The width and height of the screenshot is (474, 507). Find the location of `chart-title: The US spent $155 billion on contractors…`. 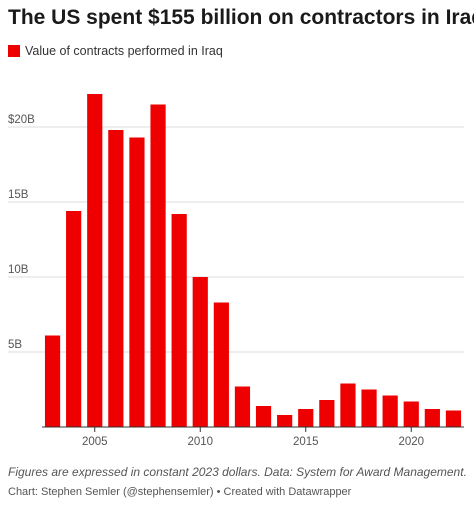

chart-title: The US spent $155 billion on contractors… is located at coordinates (241, 17).